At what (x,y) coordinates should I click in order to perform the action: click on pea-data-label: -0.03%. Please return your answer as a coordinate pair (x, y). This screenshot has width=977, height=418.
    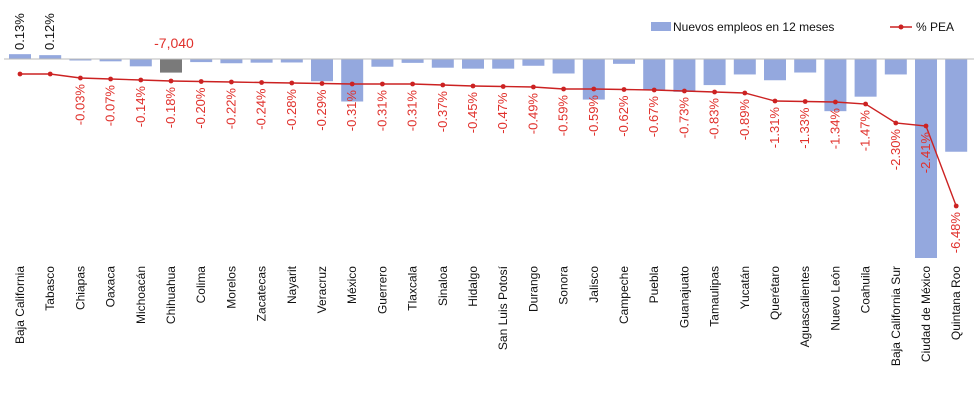
    Looking at the image, I should click on (79, 105).